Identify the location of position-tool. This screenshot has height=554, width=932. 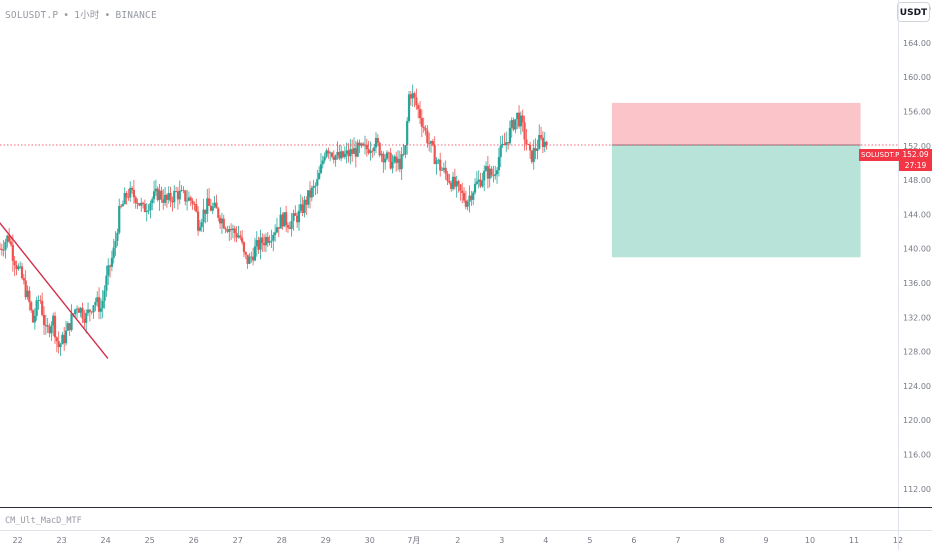
(736, 180).